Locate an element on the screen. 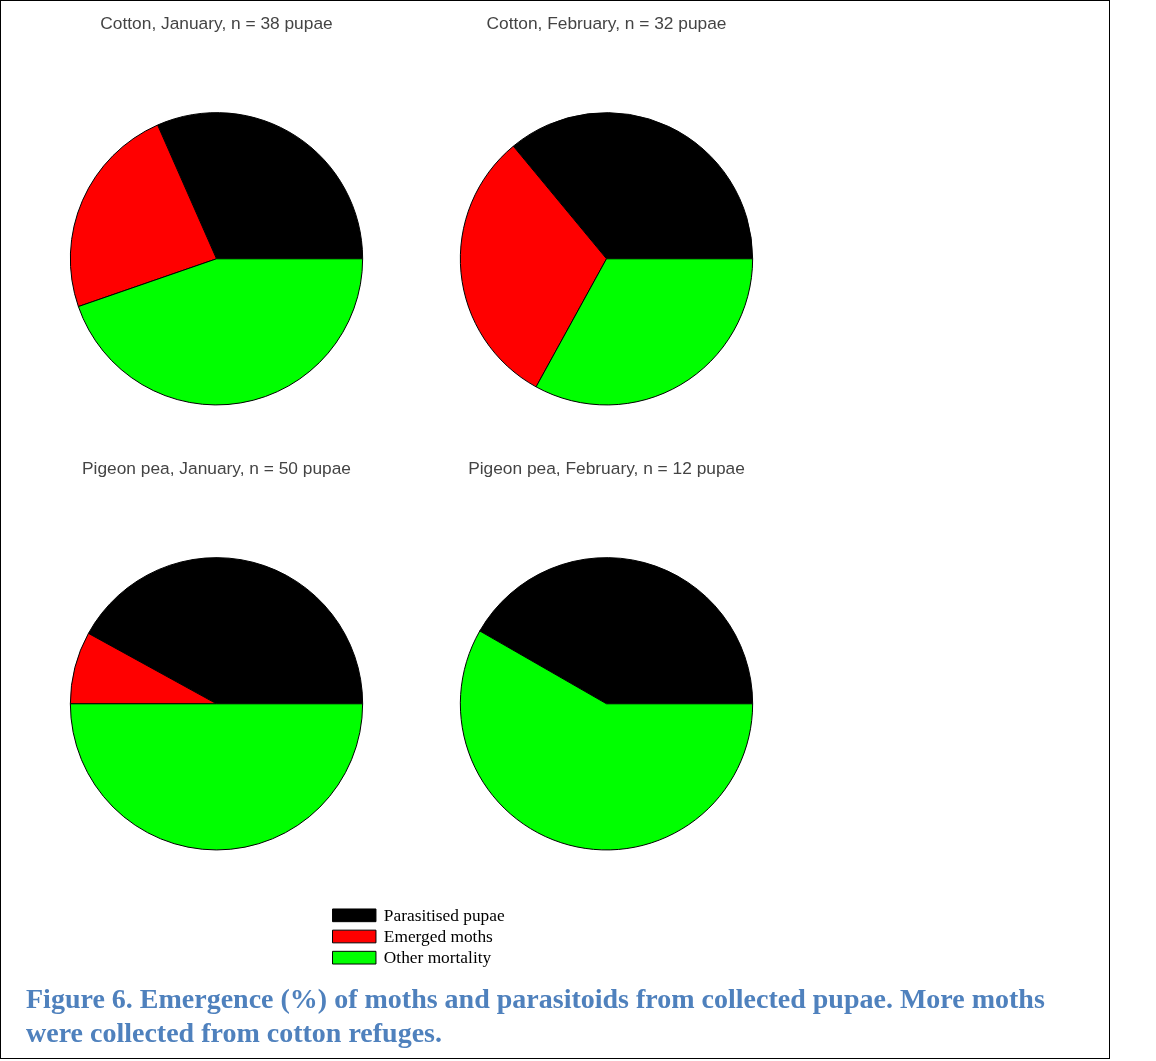 The height and width of the screenshot is (1061, 1156). chart-title: Pigeon pea, February, n = 12 pupae is located at coordinates (606, 467).